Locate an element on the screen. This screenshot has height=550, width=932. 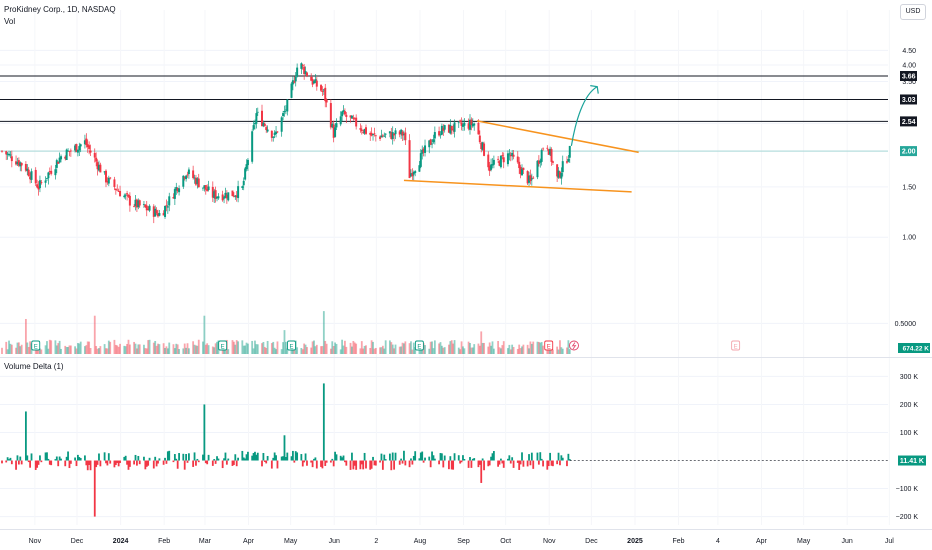
pane-separator is located at coordinates (466, 357).